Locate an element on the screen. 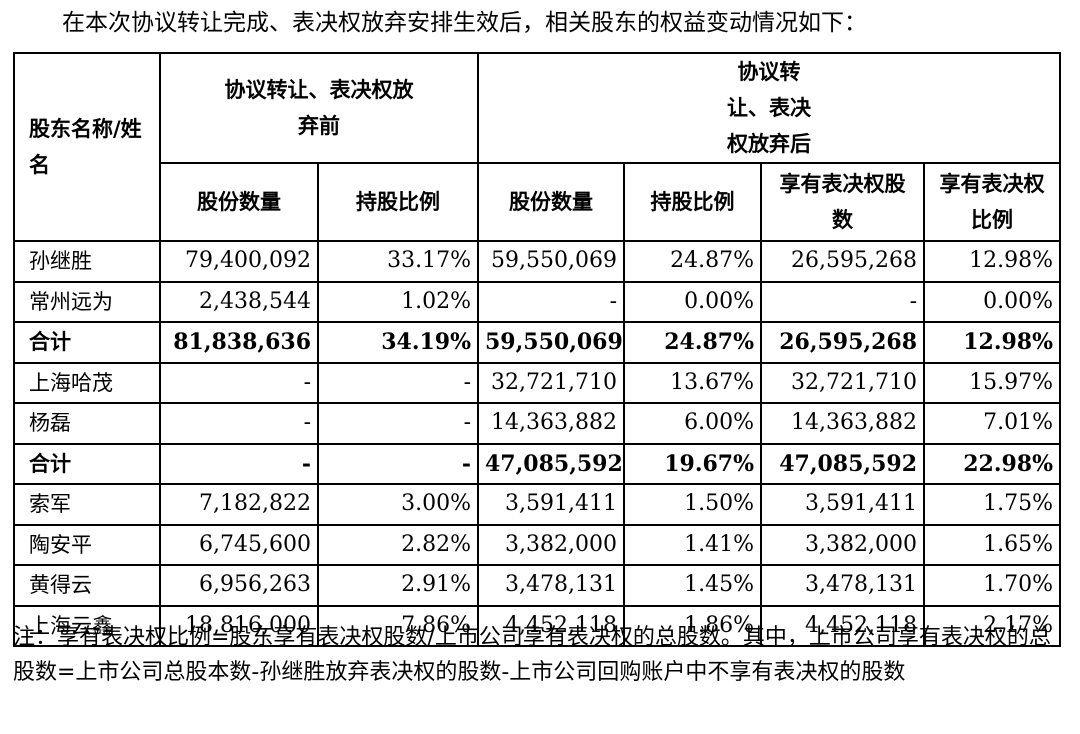  shareholder-name-cell: 常州远为 is located at coordinates (87, 301).